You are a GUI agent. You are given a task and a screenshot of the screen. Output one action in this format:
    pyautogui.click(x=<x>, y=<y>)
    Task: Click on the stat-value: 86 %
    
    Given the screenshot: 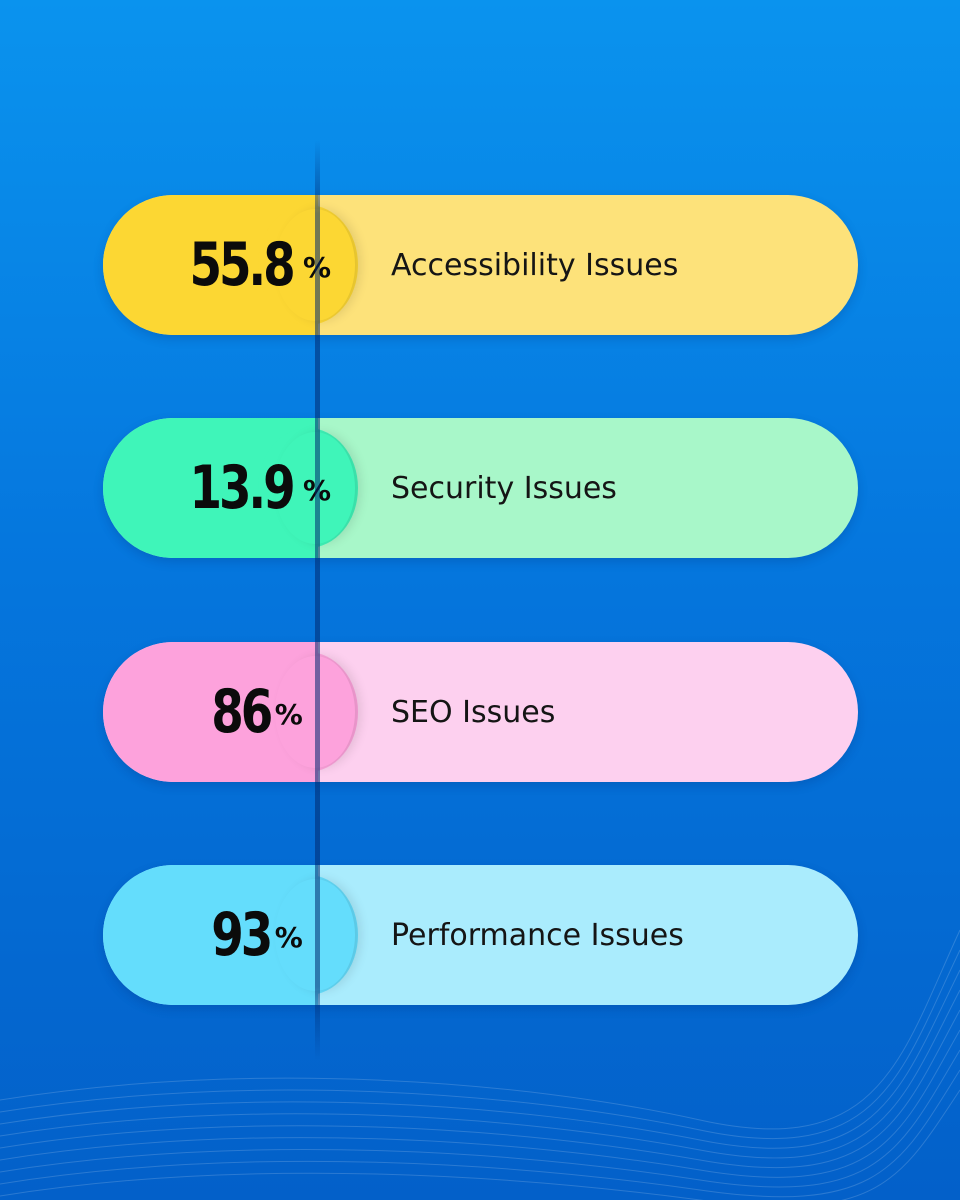 What is the action you would take?
    pyautogui.click(x=257, y=712)
    